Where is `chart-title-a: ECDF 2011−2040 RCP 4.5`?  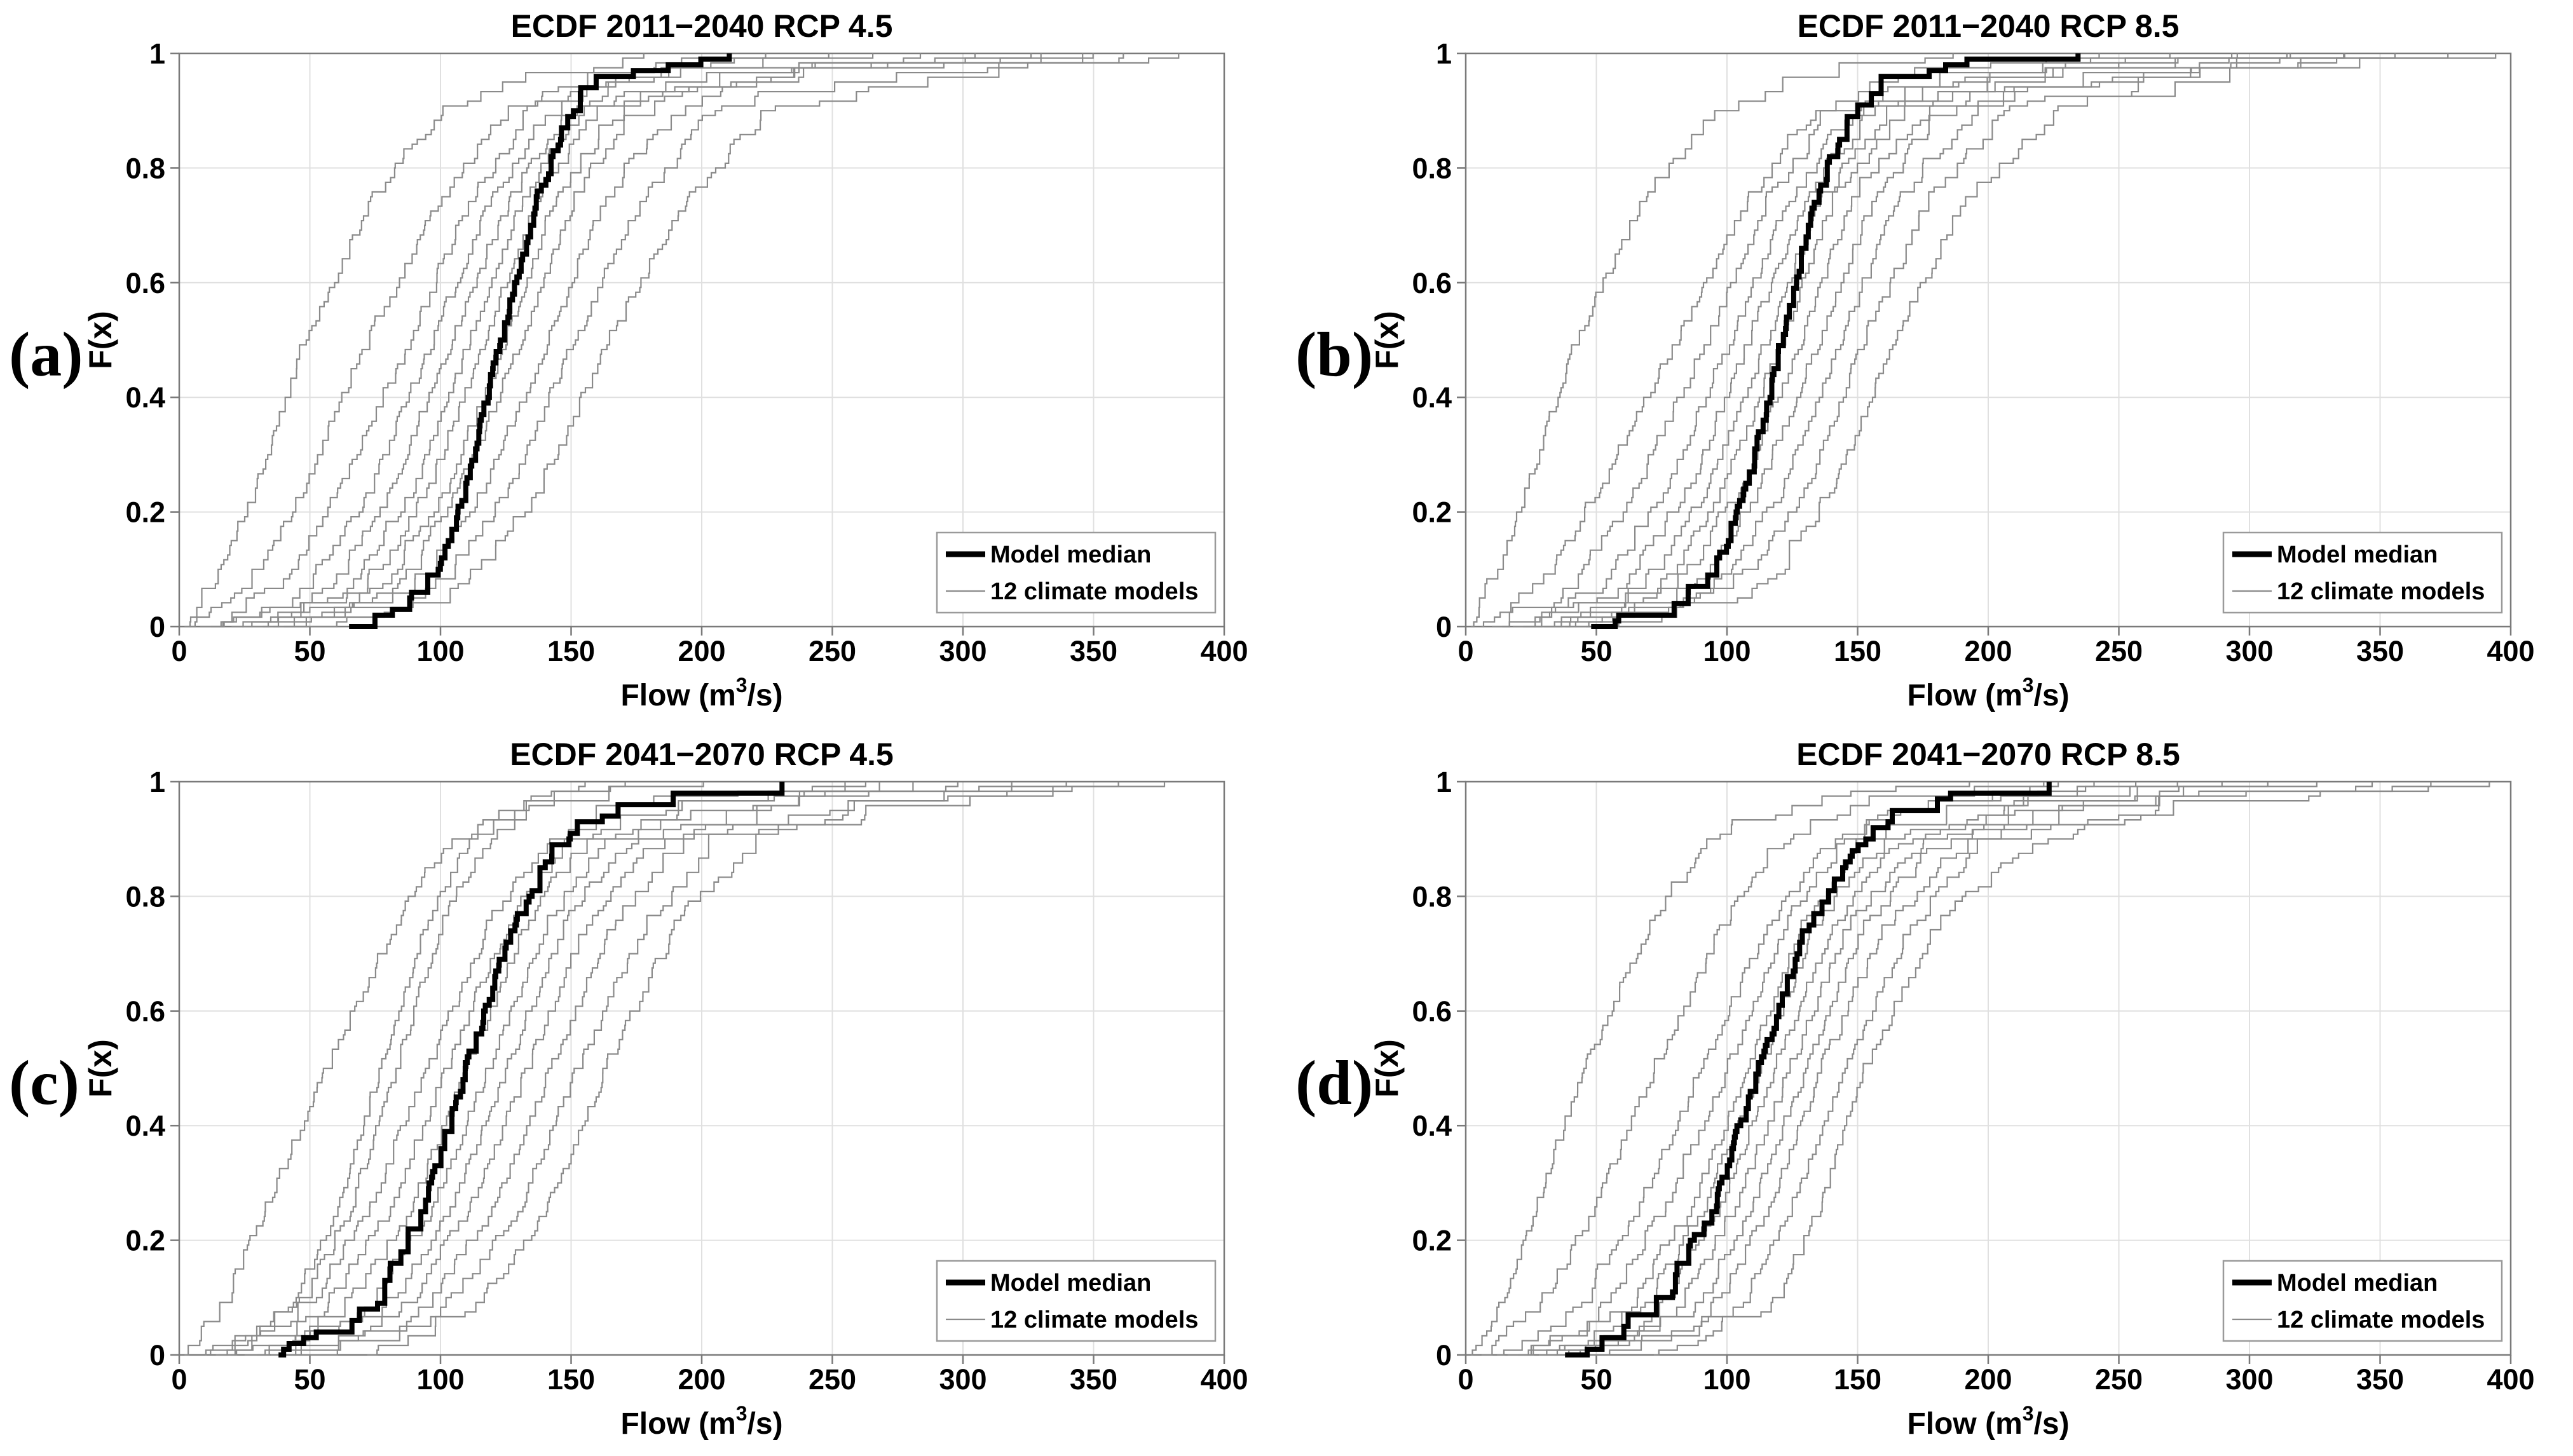
chart-title-a: ECDF 2011−2040 RCP 4.5 is located at coordinates (701, 26).